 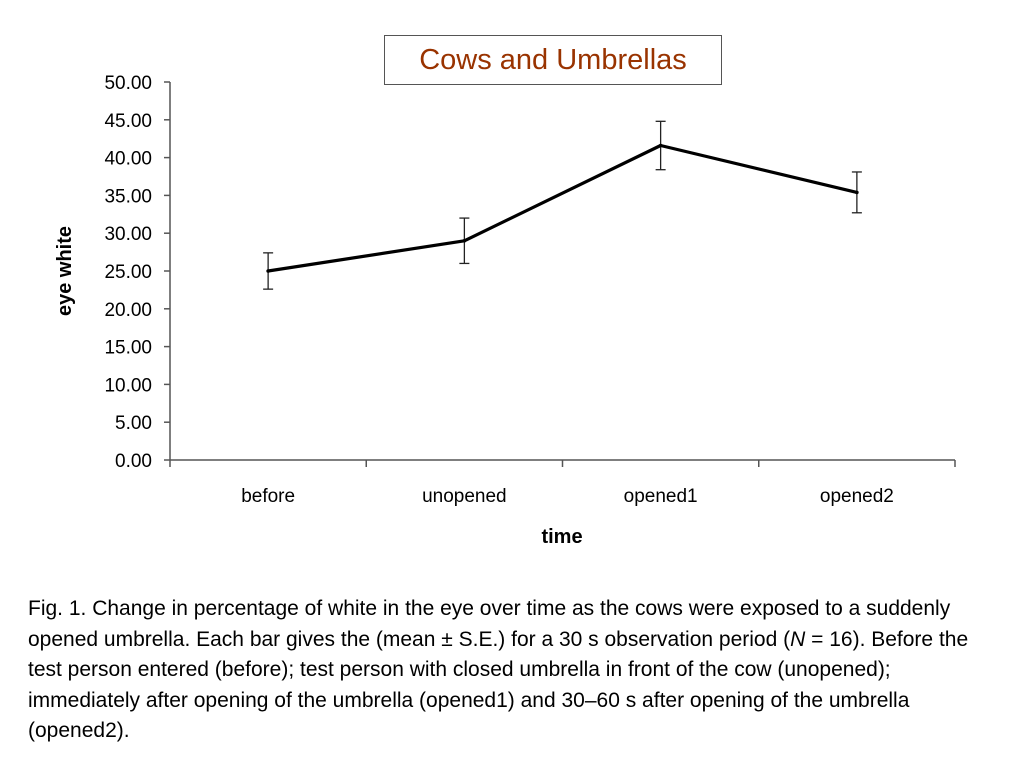 I want to click on x-axis-title: time, so click(x=561, y=537).